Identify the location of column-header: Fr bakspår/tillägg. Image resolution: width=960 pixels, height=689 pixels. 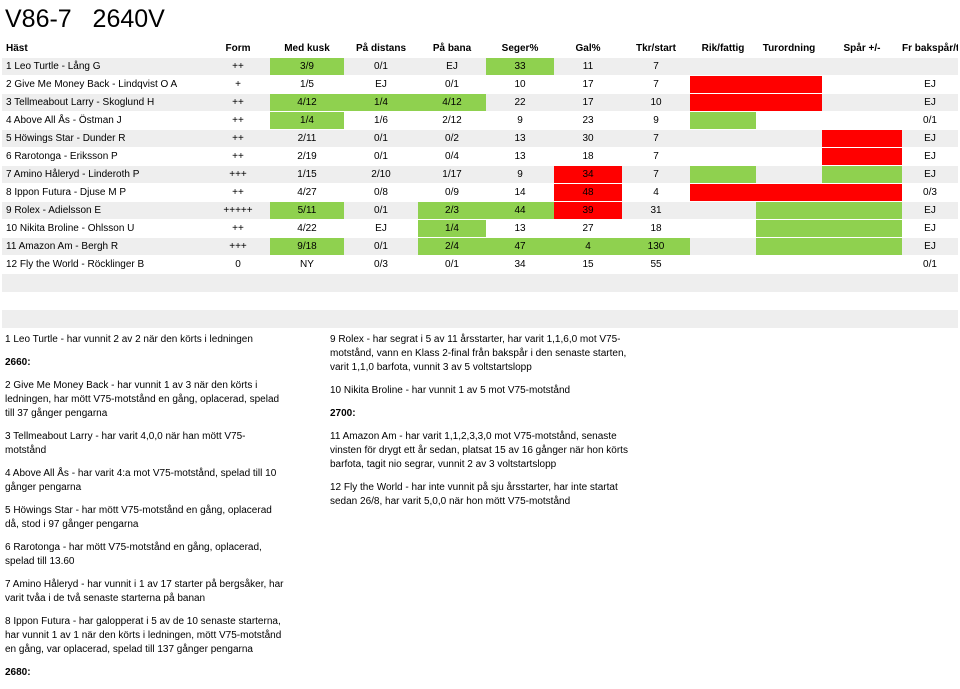
(930, 49).